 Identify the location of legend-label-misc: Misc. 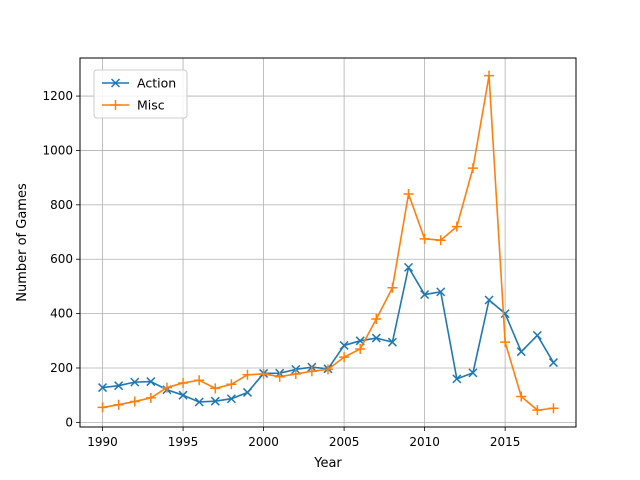
(151, 105).